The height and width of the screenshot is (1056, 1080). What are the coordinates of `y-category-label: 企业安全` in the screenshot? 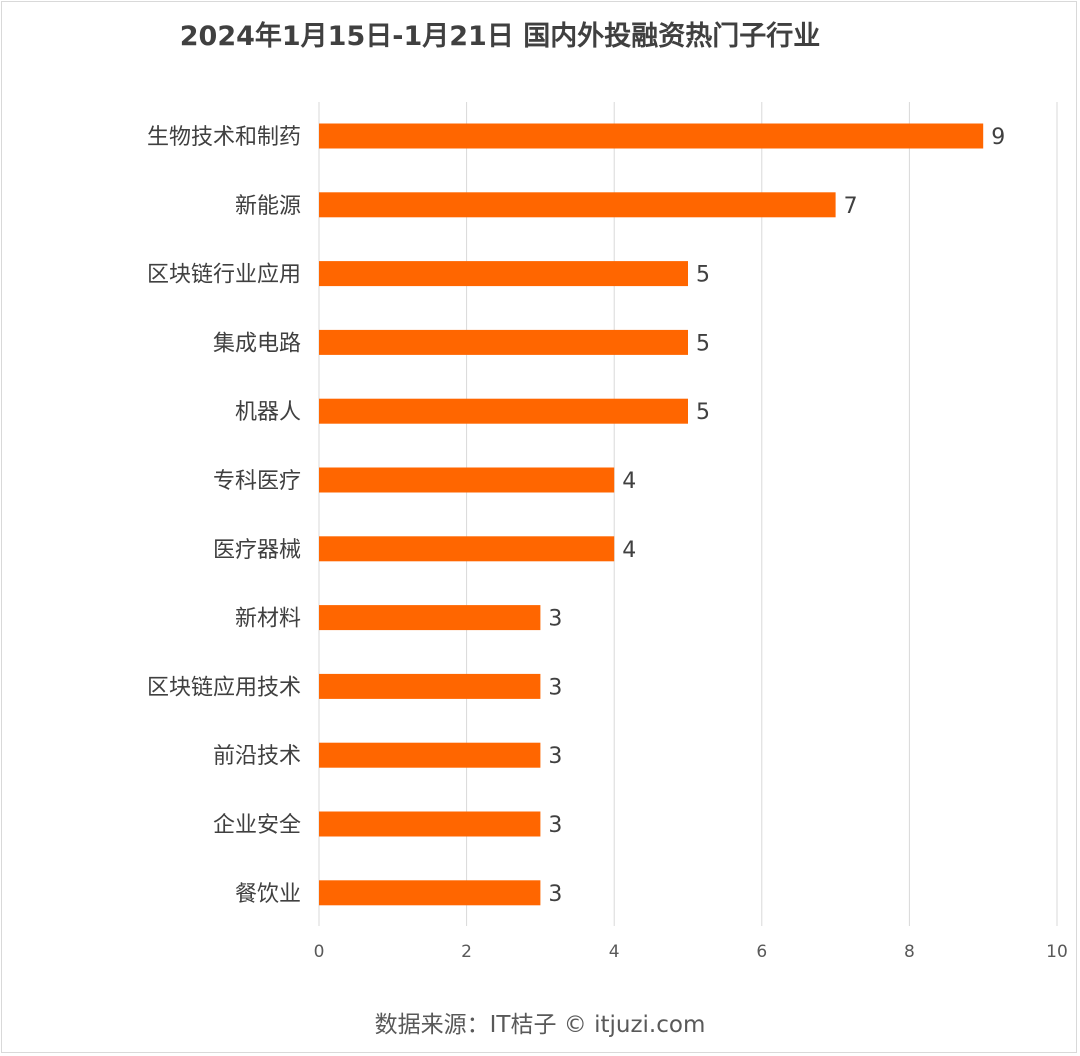 It's located at (257, 825).